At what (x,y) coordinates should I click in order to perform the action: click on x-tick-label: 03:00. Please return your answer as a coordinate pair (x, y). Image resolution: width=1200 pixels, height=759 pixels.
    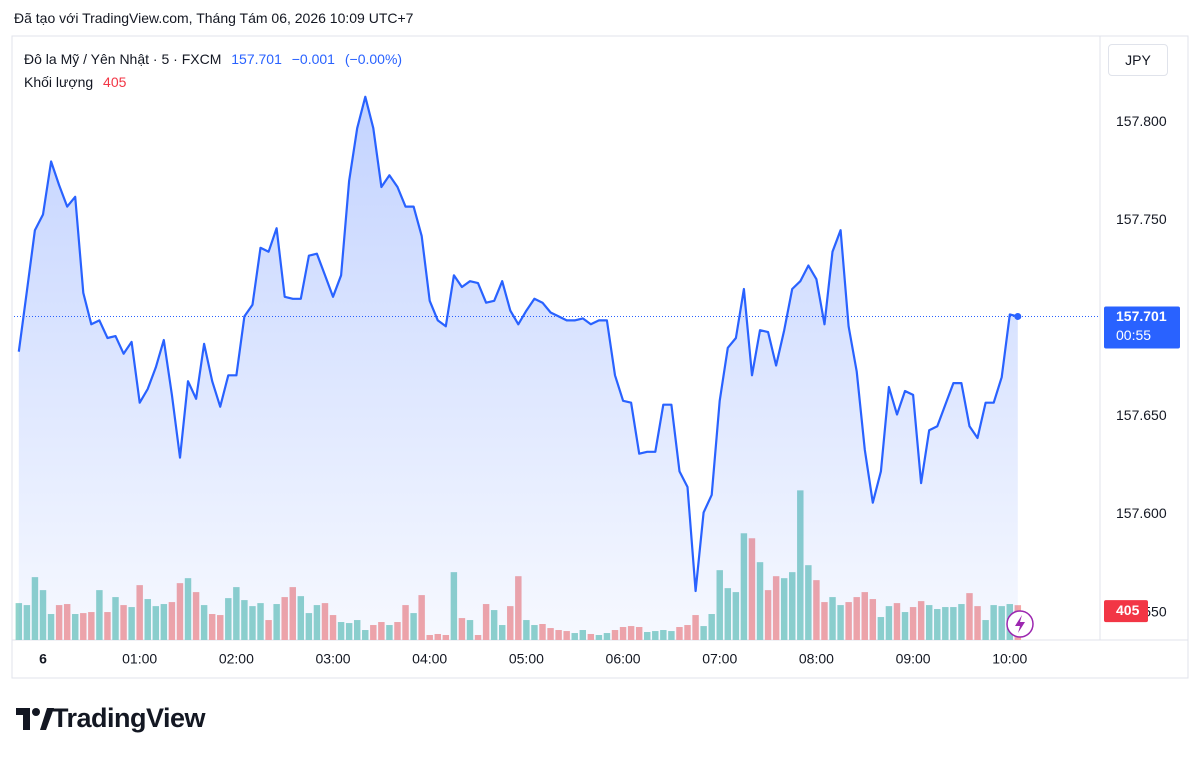
    Looking at the image, I should click on (333, 659).